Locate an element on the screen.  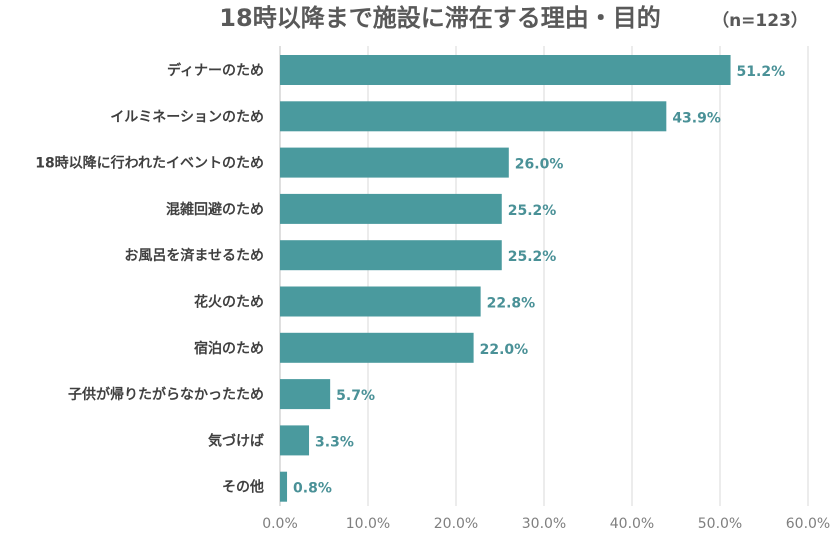
category-label: イルミネーションのため is located at coordinates (187, 117).